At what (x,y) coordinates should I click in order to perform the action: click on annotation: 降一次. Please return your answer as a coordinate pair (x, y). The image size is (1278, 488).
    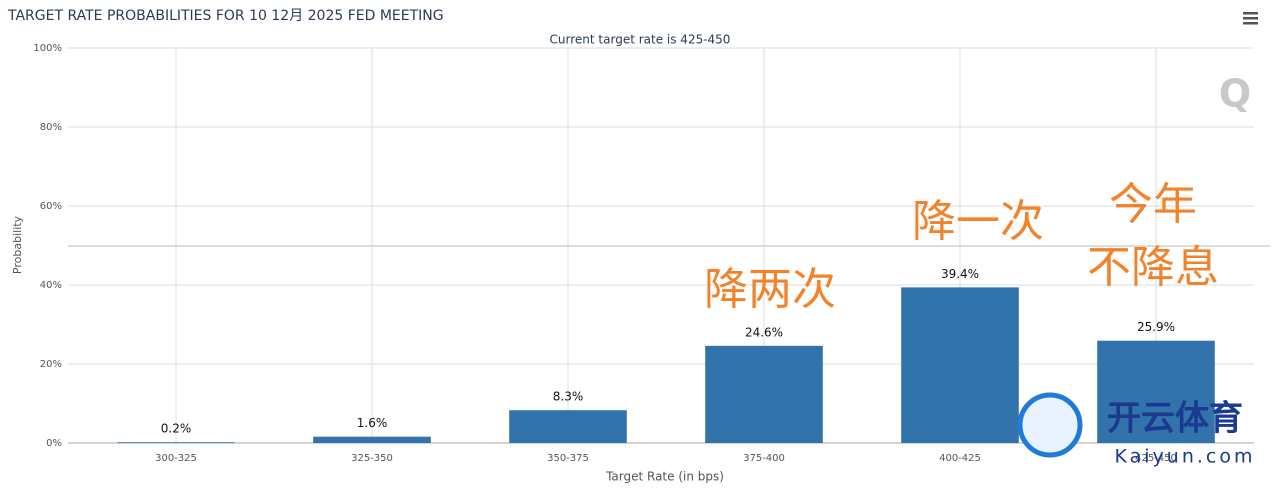
    Looking at the image, I should click on (978, 221).